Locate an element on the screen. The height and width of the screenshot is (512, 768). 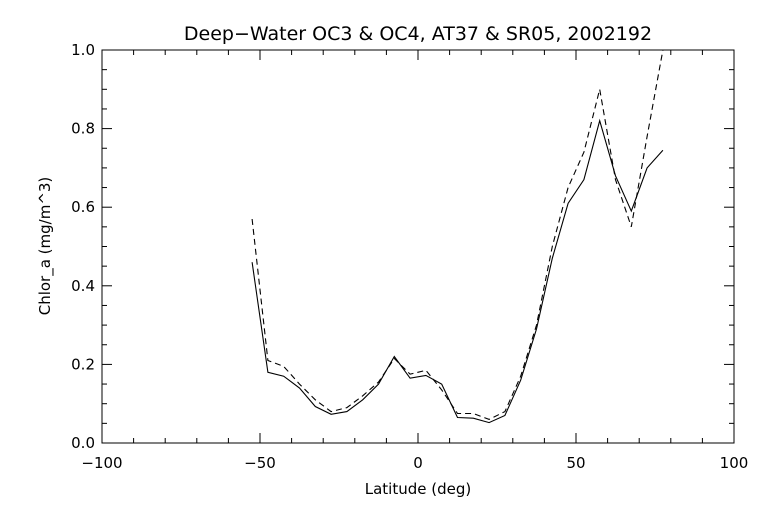
x-tick-labels: −100 −50 0 50 100 is located at coordinates (414, 463).